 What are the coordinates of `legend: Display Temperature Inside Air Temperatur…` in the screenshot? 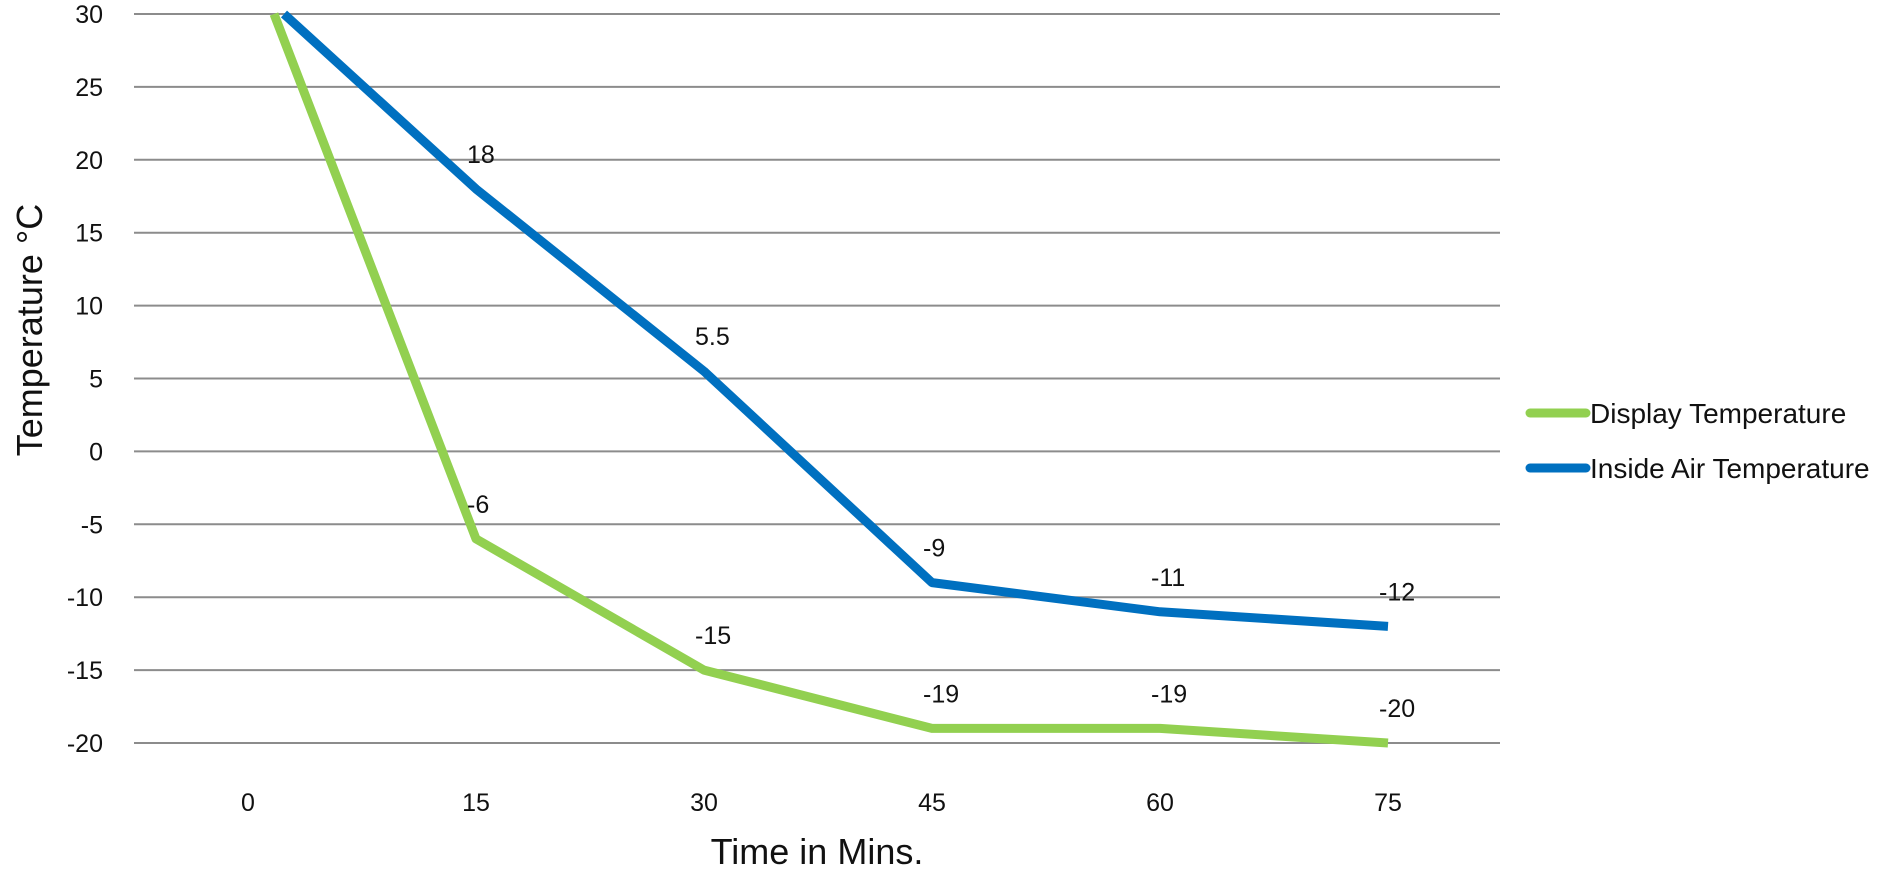 It's located at (1697, 441).